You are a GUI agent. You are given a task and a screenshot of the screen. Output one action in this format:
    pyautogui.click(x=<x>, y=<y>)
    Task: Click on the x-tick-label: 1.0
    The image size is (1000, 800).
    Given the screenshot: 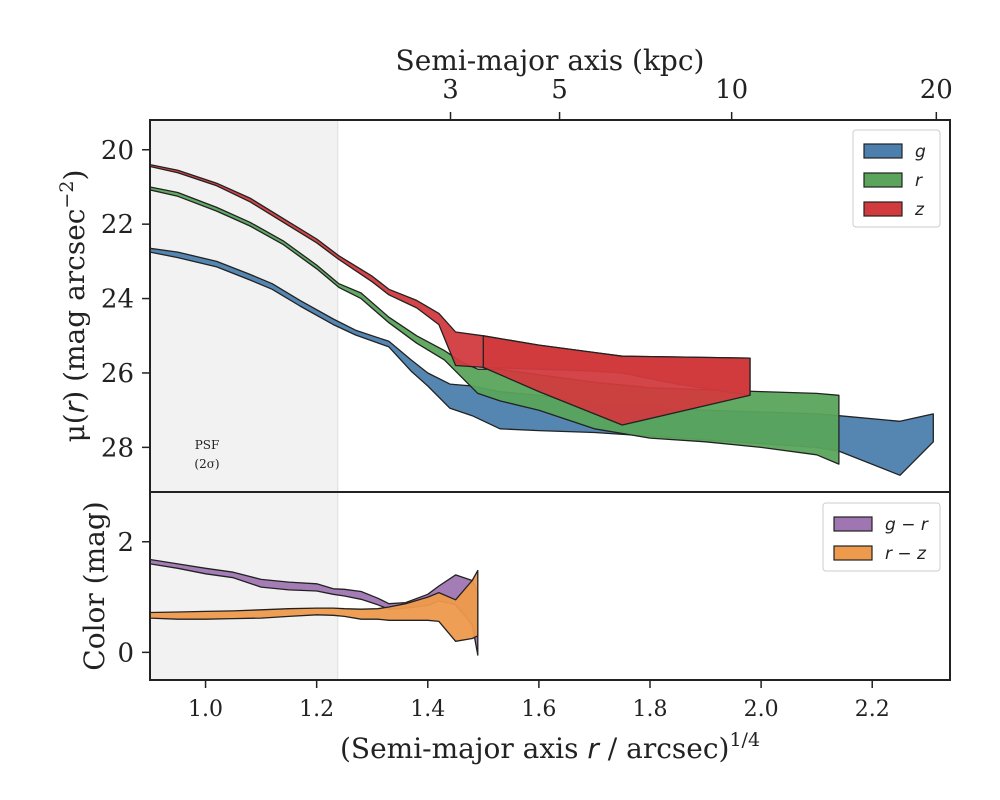 What is the action you would take?
    pyautogui.click(x=205, y=709)
    